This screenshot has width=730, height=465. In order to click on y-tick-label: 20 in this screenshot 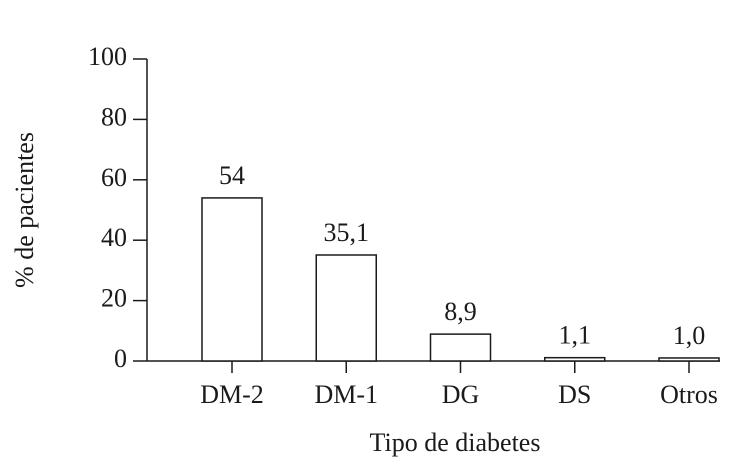, I will do `click(114, 298)`.